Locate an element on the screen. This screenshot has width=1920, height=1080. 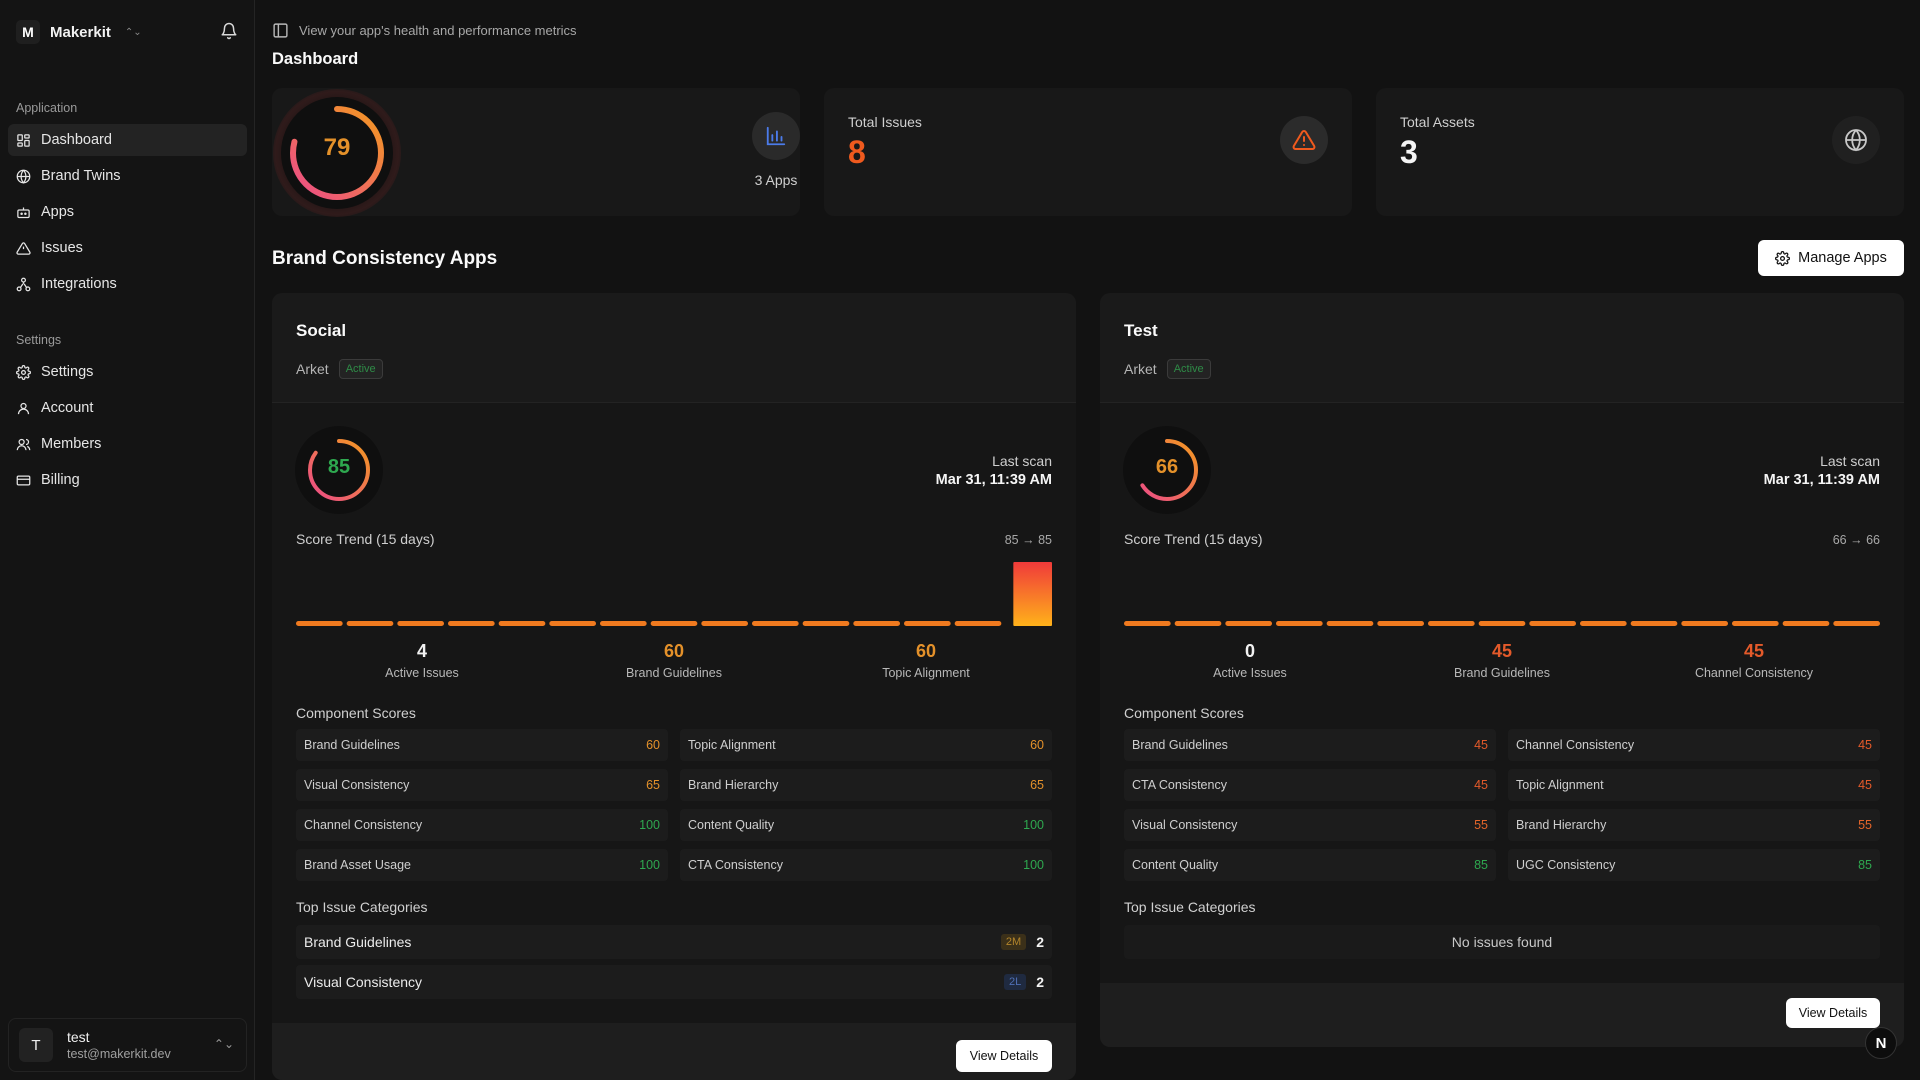
component-score: 85 is located at coordinates (1865, 865).